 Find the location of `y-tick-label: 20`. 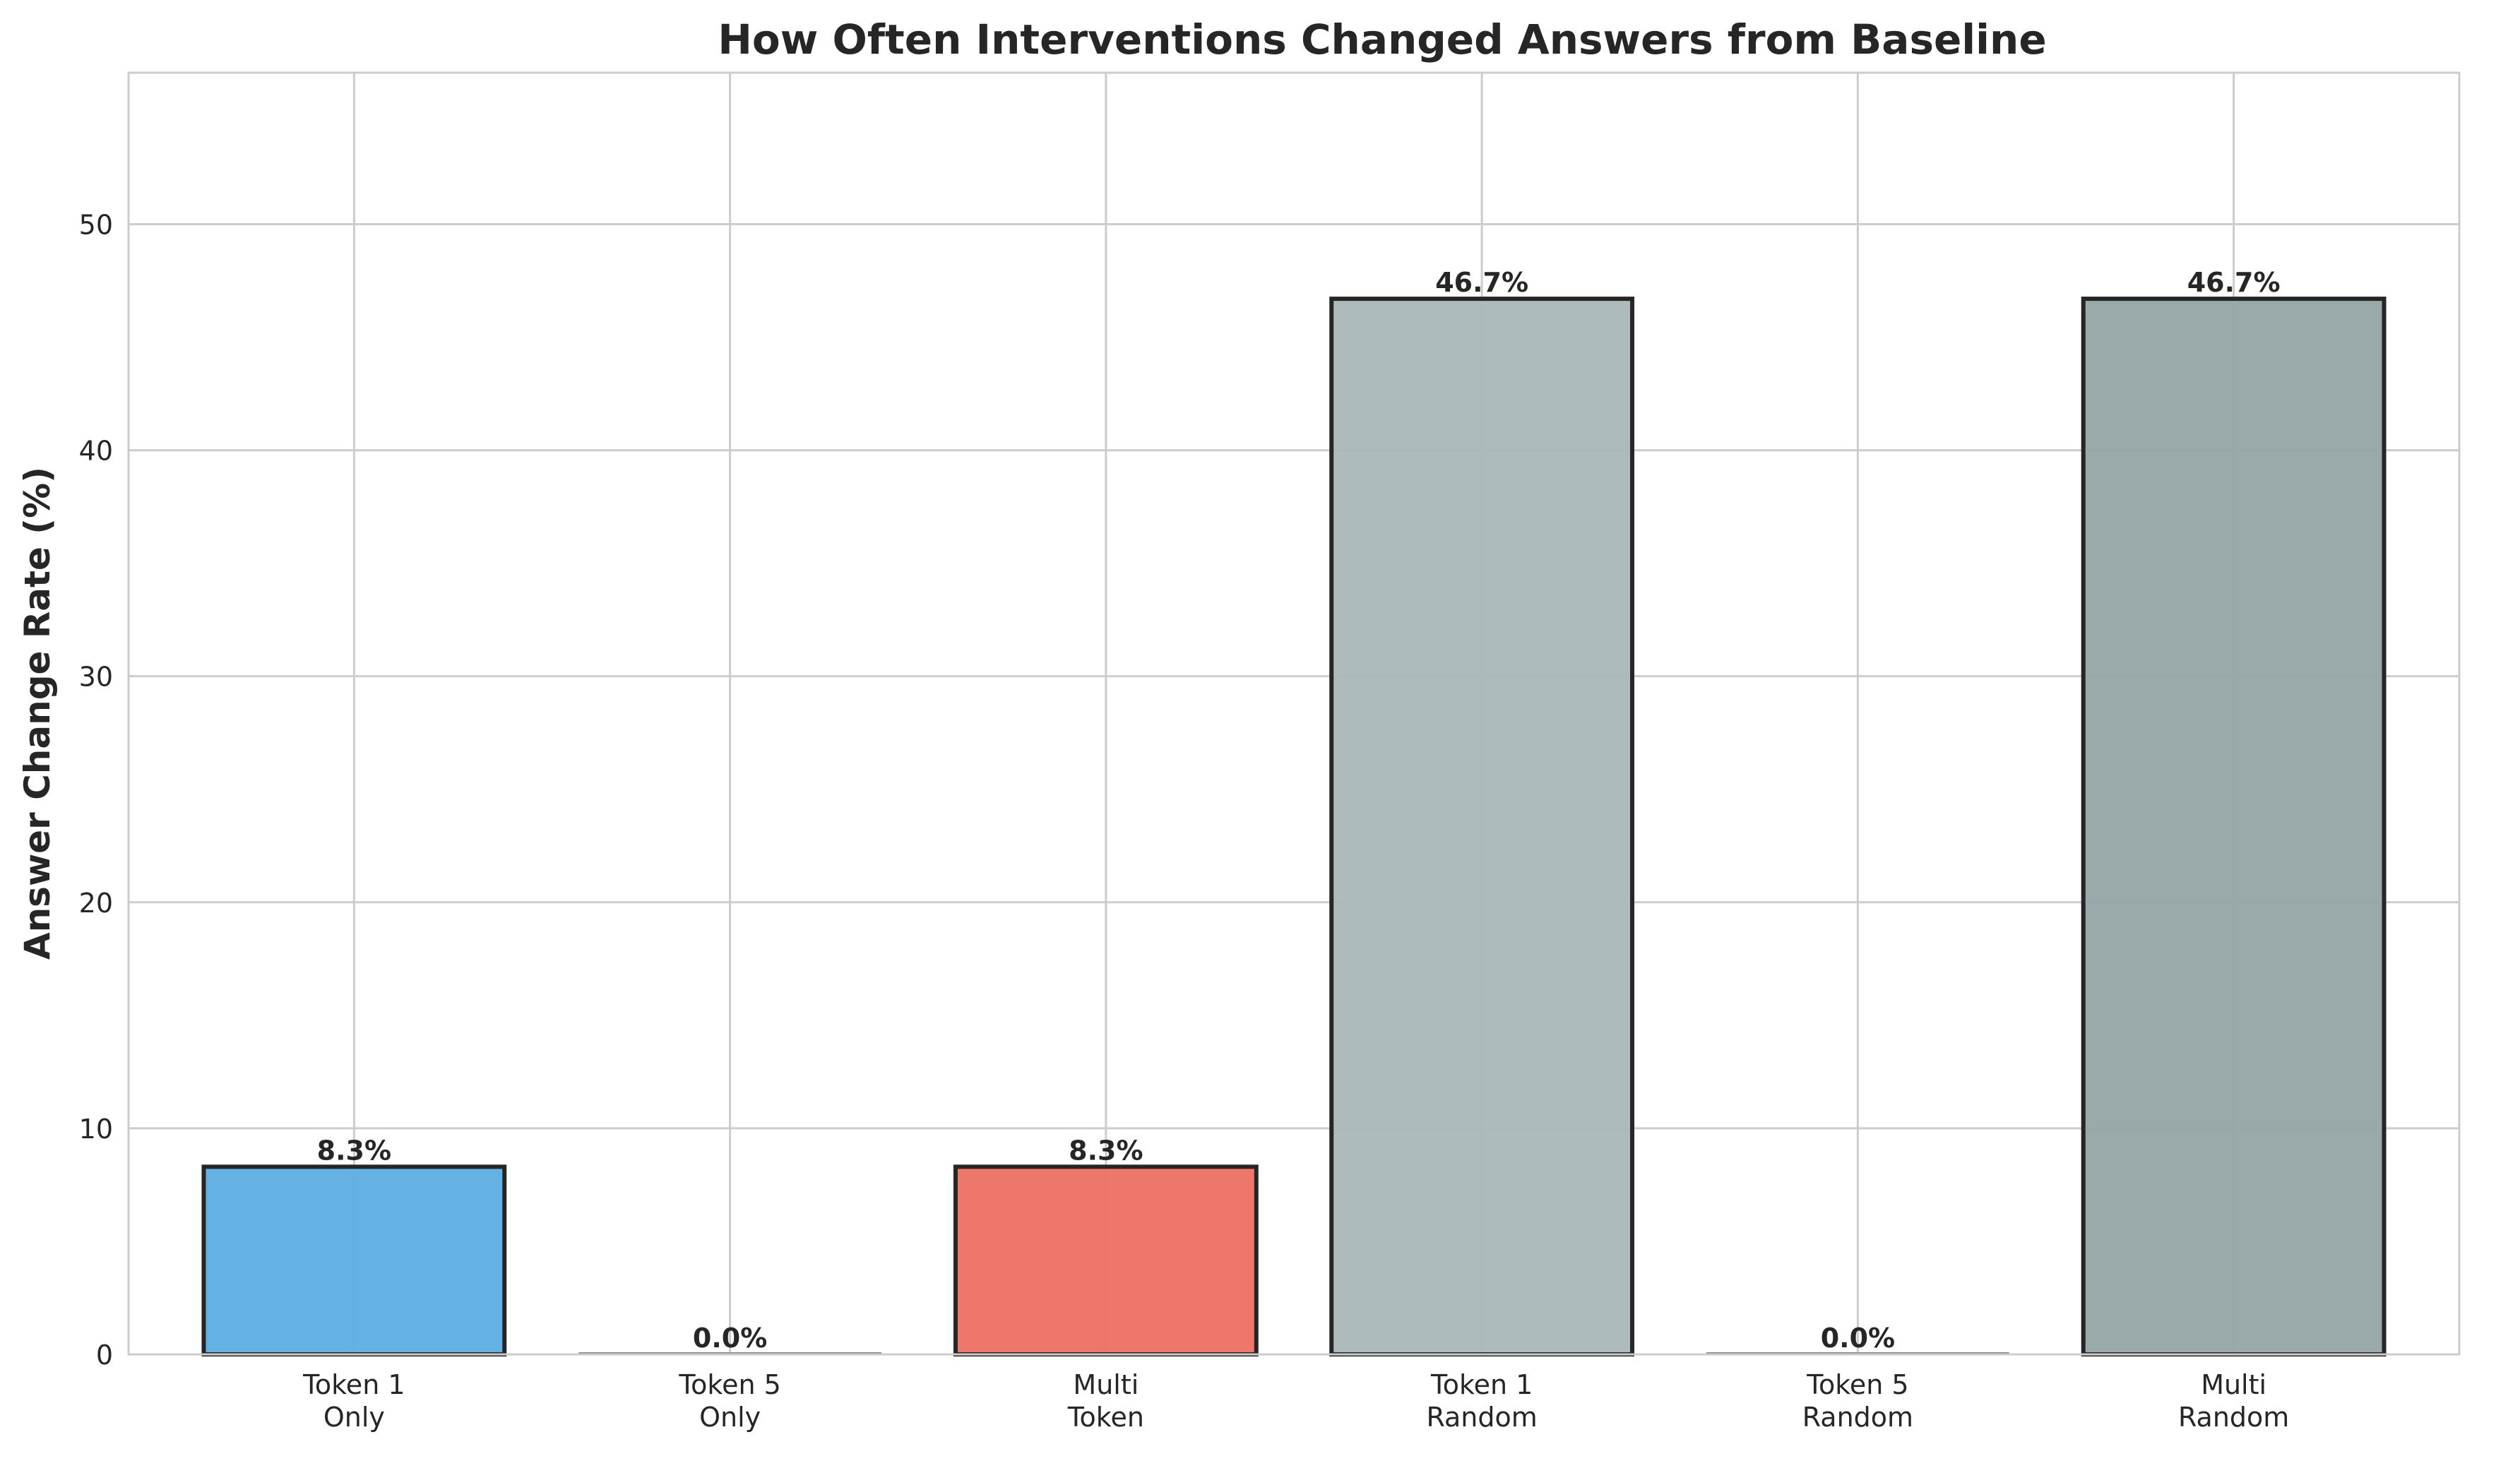

y-tick-label: 20 is located at coordinates (96, 903).